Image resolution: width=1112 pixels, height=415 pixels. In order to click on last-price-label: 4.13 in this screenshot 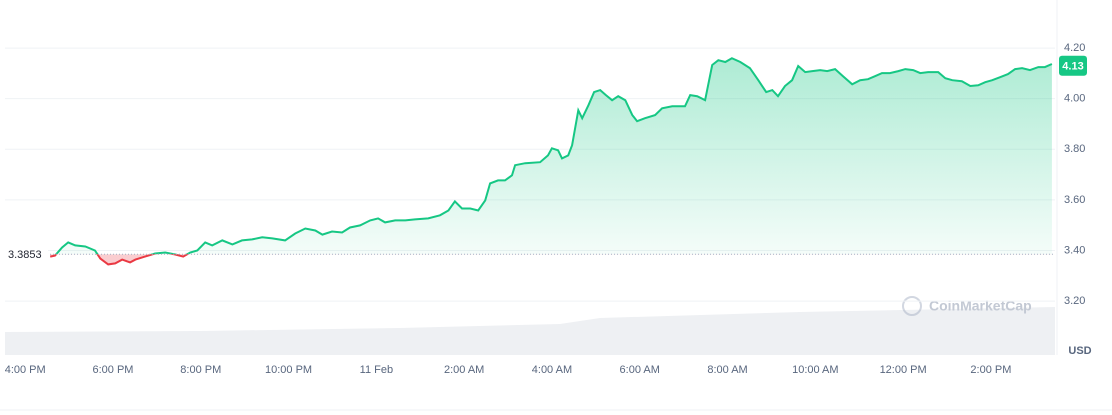, I will do `click(1072, 67)`.